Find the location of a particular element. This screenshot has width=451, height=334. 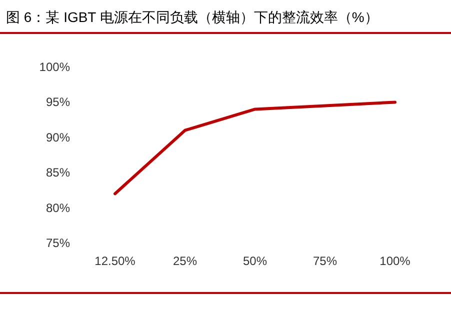

x-tick-label: 75% is located at coordinates (325, 261).